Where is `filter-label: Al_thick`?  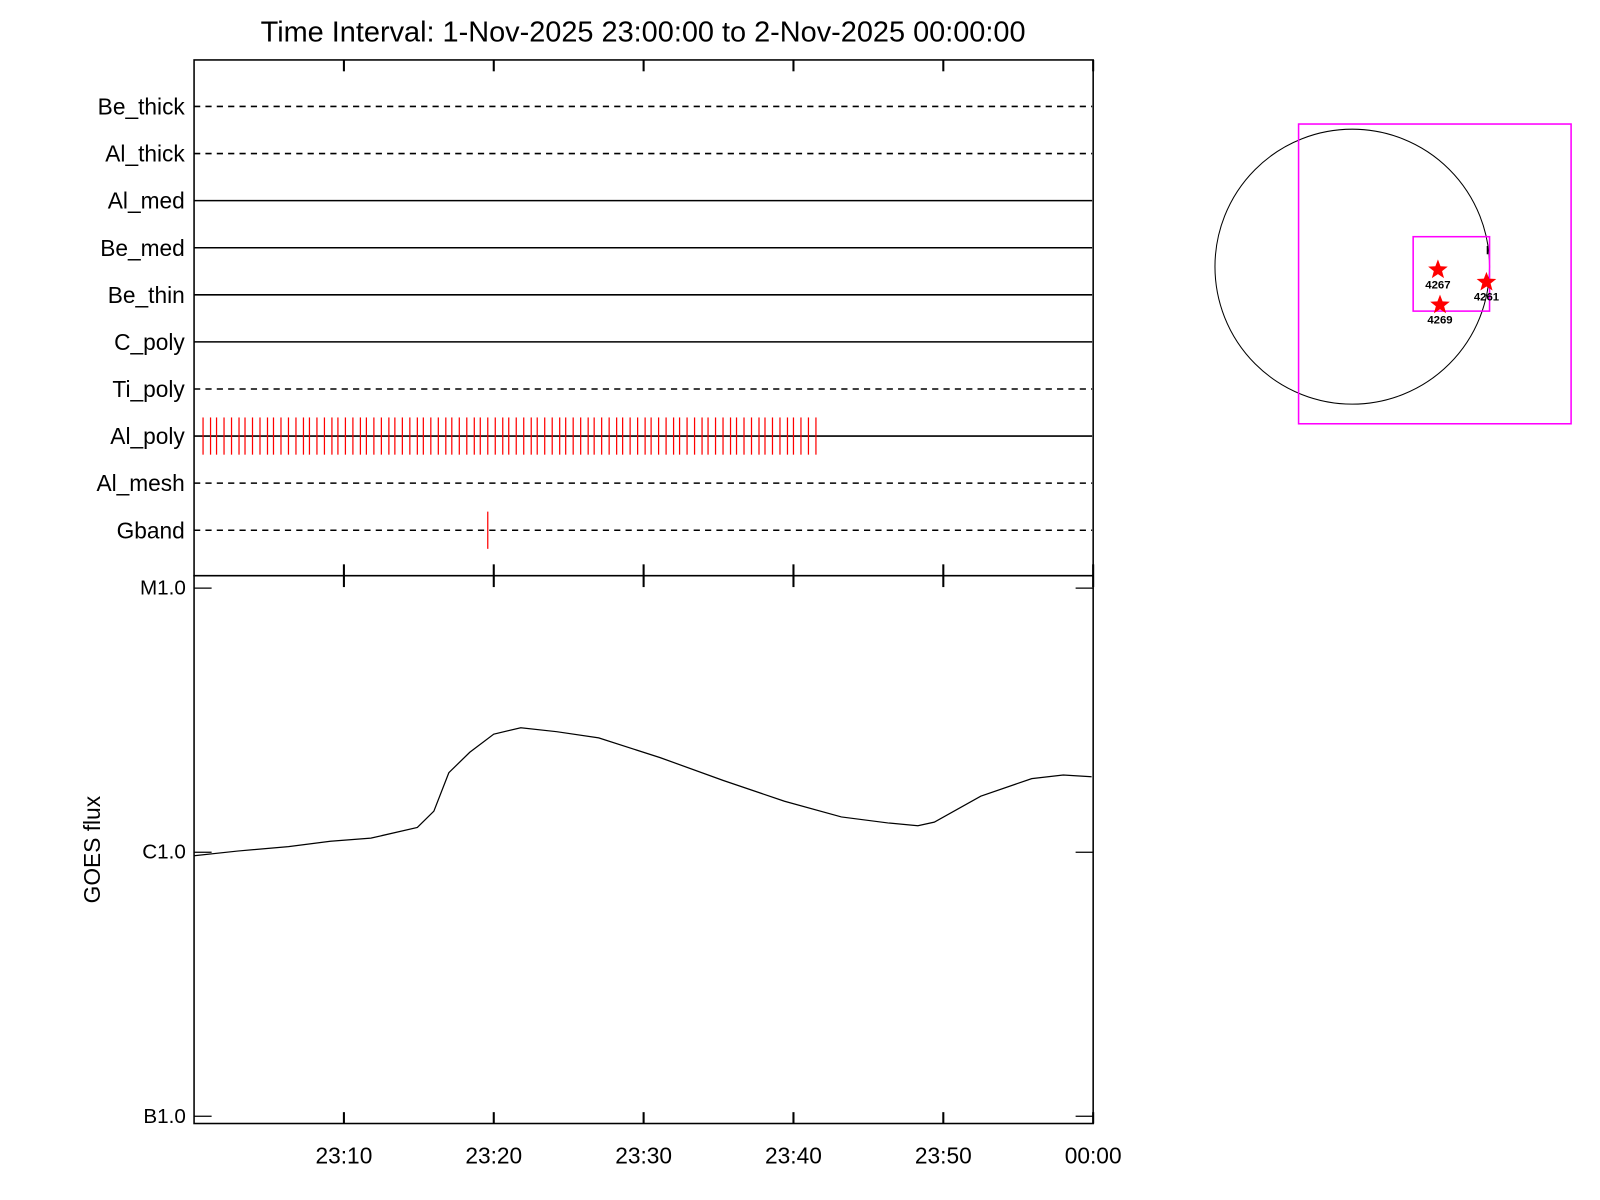
filter-label: Al_thick is located at coordinates (145, 154).